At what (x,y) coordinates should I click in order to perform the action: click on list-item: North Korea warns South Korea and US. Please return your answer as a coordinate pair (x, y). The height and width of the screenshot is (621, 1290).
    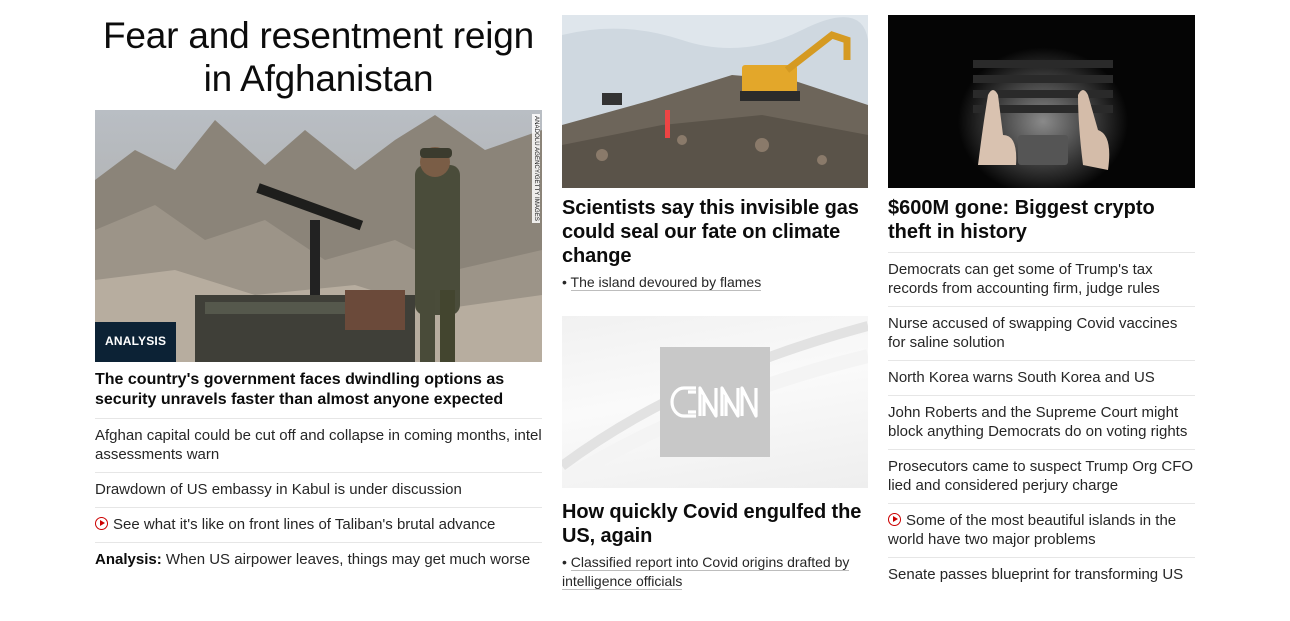
    Looking at the image, I should click on (1041, 377).